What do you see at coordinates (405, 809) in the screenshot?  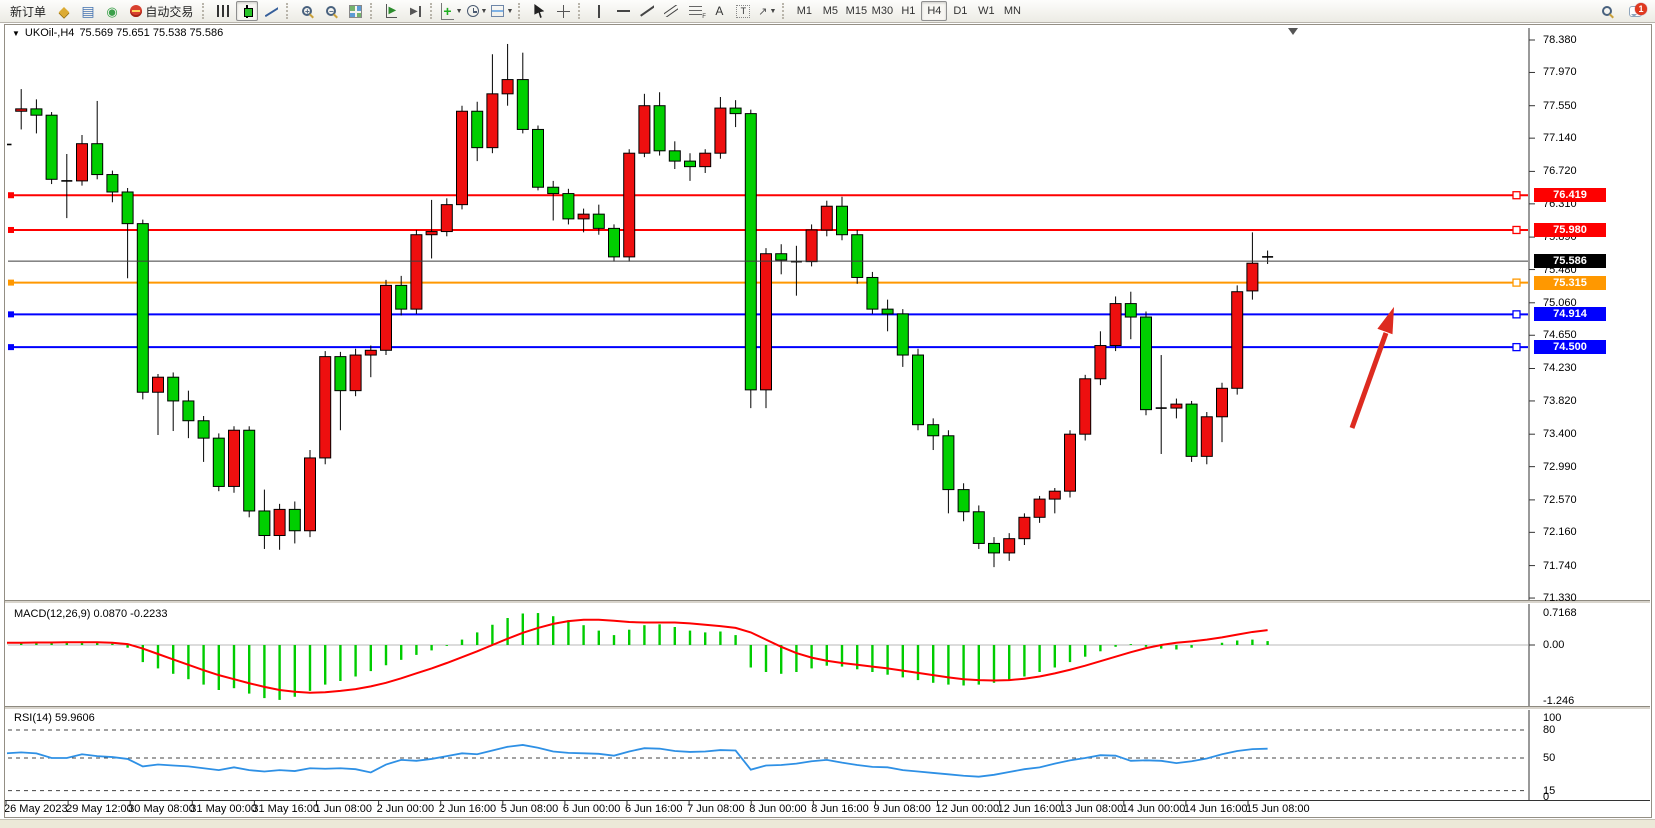 I see `time-axis-label: 2 Jun 00:00` at bounding box center [405, 809].